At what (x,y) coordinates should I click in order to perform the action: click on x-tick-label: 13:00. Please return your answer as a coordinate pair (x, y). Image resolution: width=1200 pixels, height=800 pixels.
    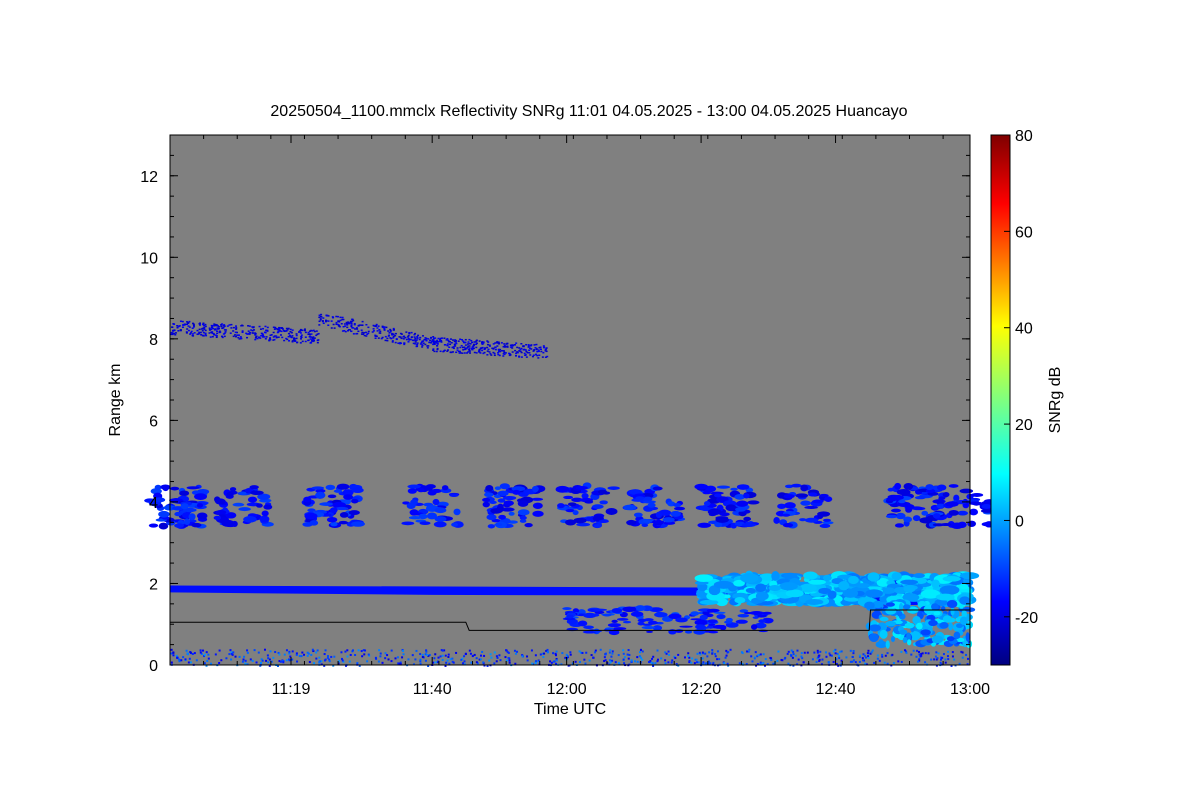
    Looking at the image, I should click on (970, 689).